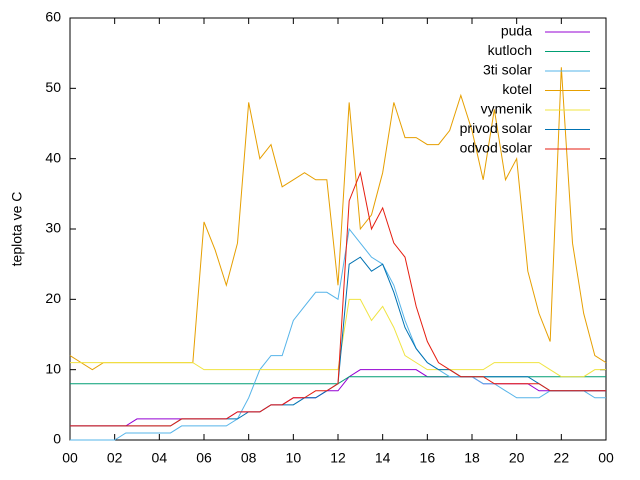 Image resolution: width=640 pixels, height=480 pixels. Describe the element at coordinates (507, 70) in the screenshot. I see `legend-label: 3ti solar` at that location.